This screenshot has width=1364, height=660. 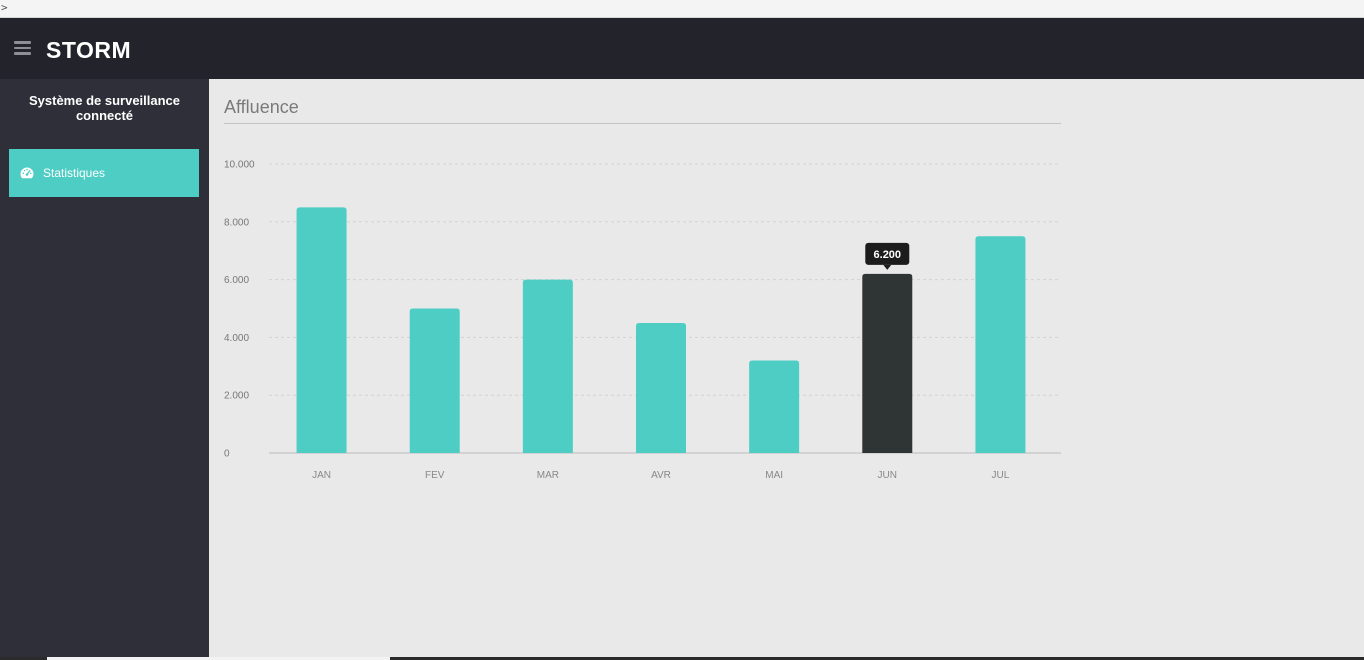 What do you see at coordinates (236, 280) in the screenshot?
I see `y-tick-label: 6.000` at bounding box center [236, 280].